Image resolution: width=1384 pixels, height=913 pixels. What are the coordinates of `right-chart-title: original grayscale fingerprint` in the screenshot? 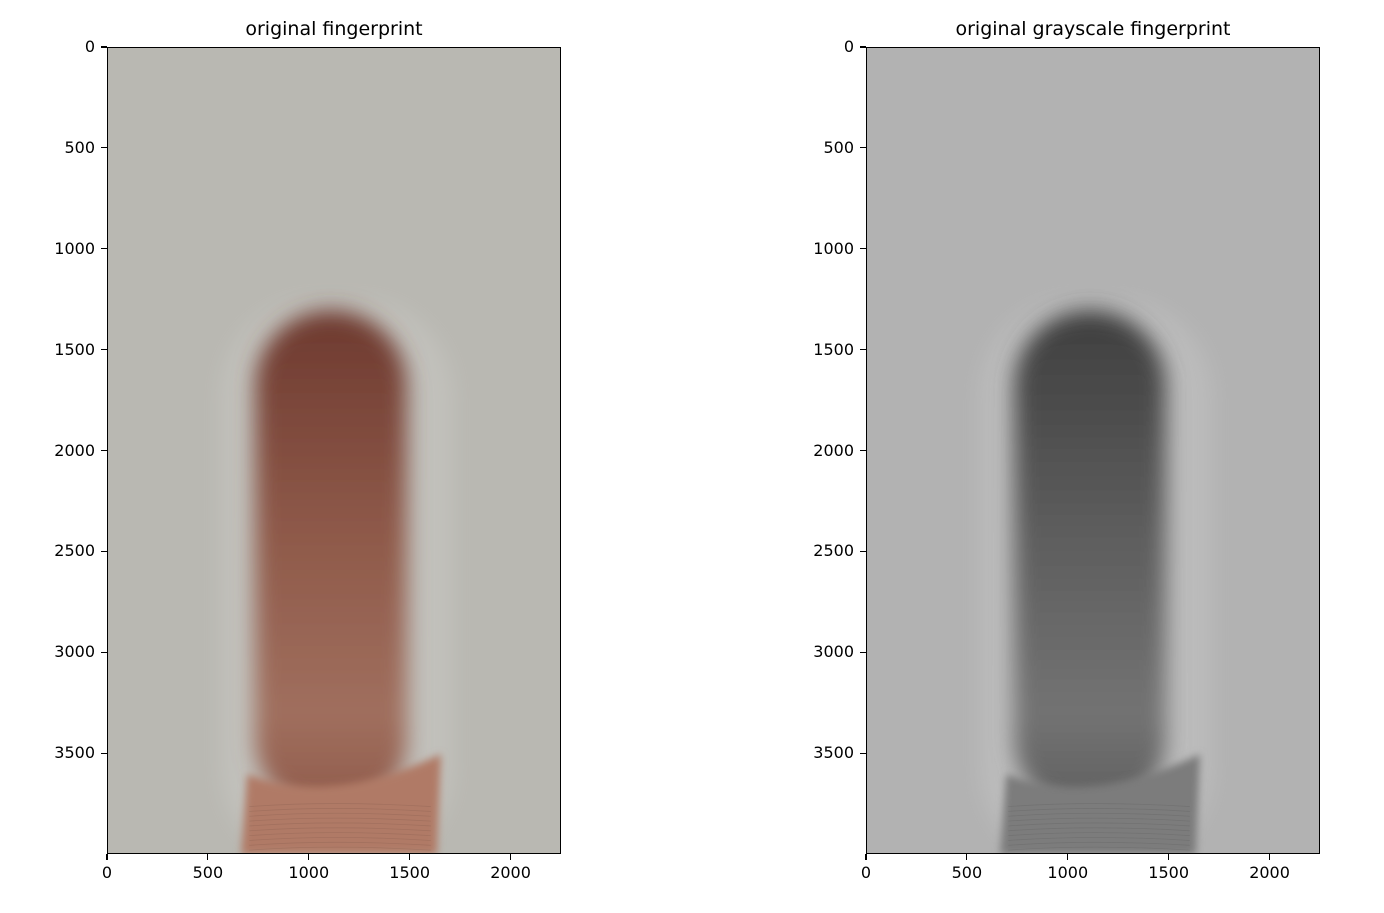 It's located at (1093, 29).